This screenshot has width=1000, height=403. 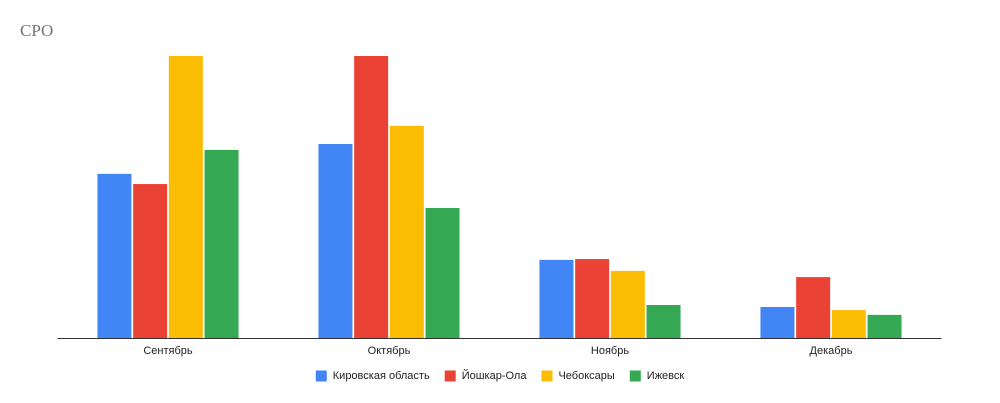 What do you see at coordinates (389, 351) in the screenshot?
I see `x-tick-label: Октябрь` at bounding box center [389, 351].